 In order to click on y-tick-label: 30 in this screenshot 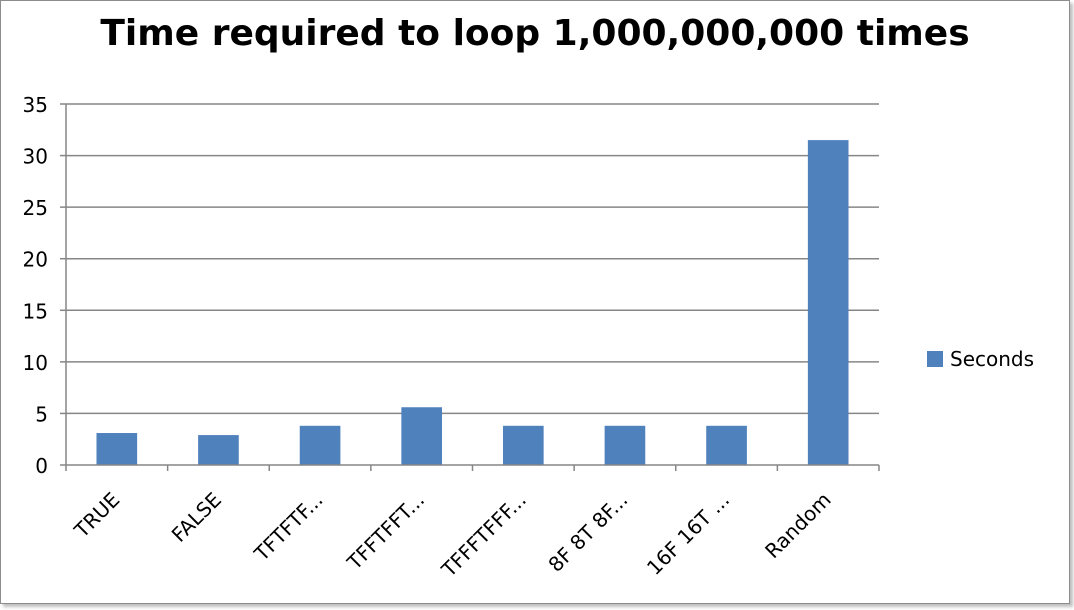, I will do `click(35, 157)`.